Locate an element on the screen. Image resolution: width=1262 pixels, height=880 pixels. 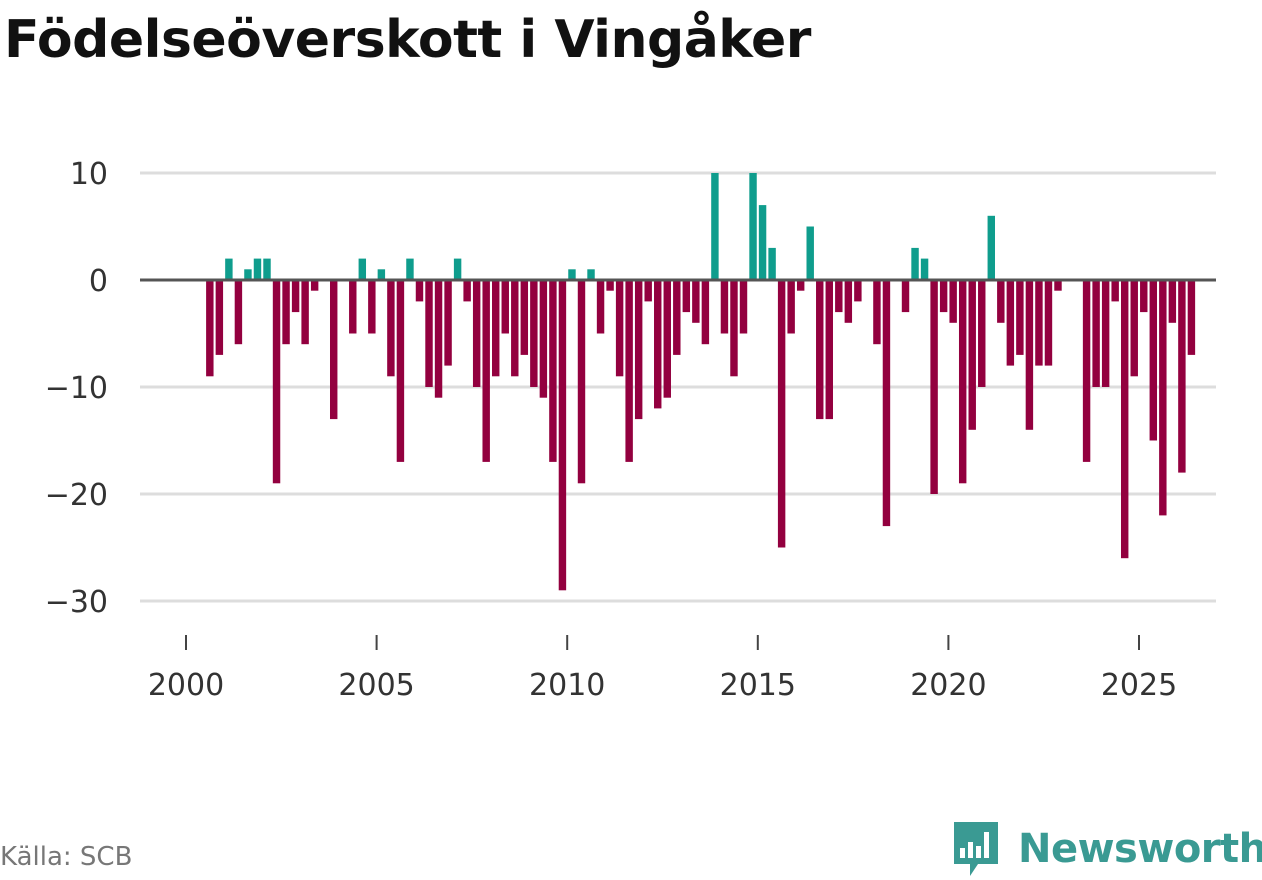
x-tick-label: 2000 is located at coordinates (186, 685).